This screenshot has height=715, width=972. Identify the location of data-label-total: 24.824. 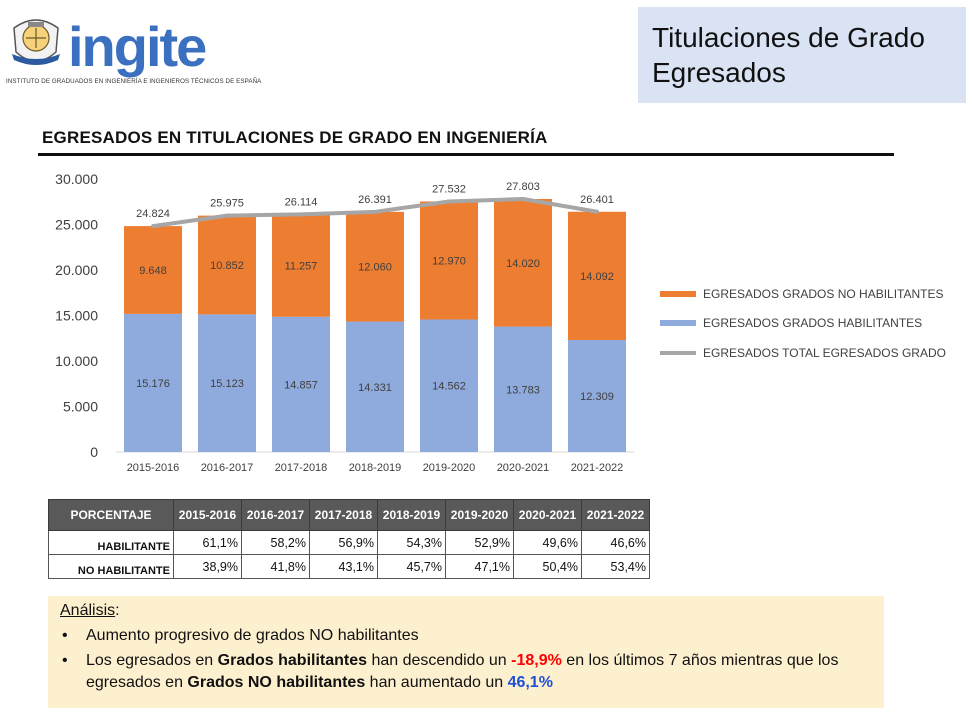
(153, 214).